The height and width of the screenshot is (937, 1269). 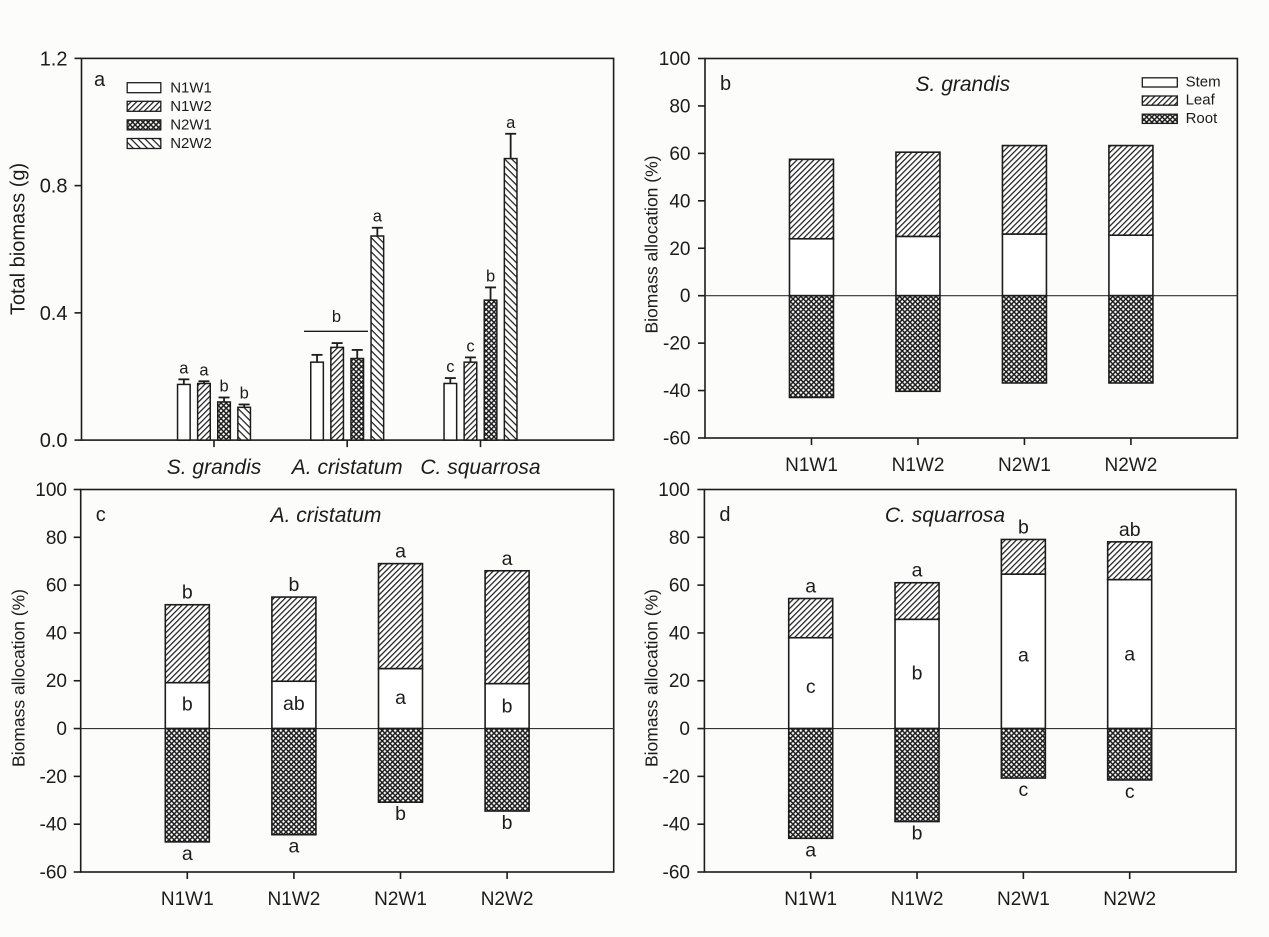 I want to click on svg-text: 0.0, so click(x=54, y=441).